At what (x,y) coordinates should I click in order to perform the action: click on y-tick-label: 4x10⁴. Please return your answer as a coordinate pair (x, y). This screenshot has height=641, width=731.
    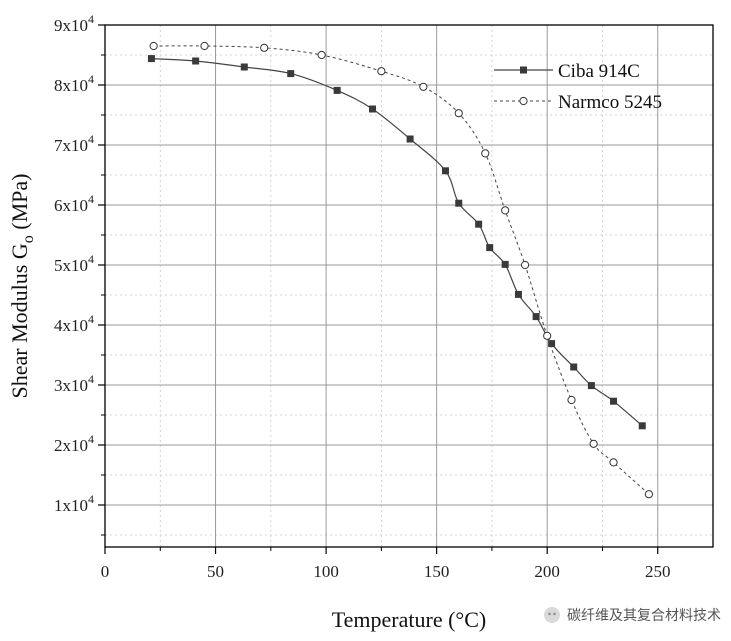
    Looking at the image, I should click on (74, 323).